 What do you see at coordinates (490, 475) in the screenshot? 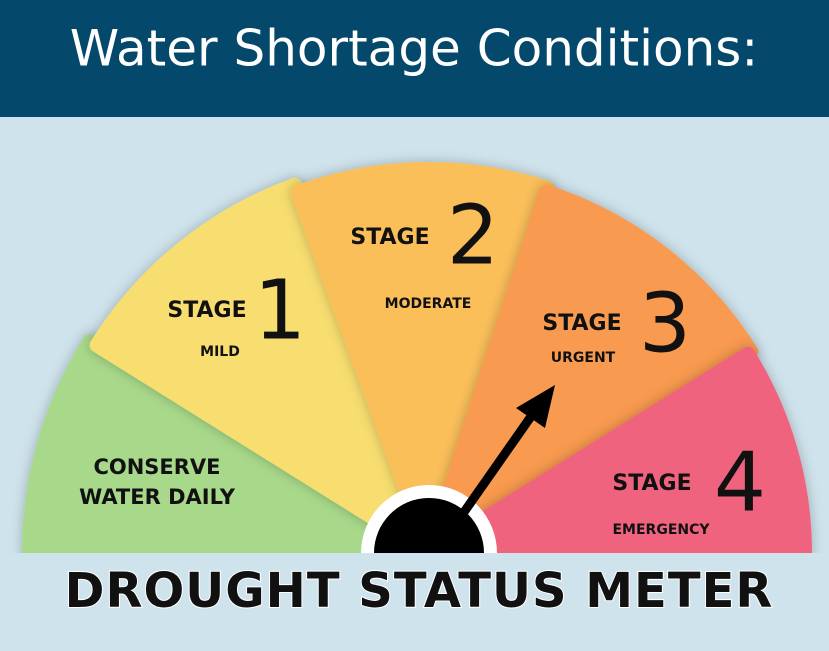
I see `needle` at bounding box center [490, 475].